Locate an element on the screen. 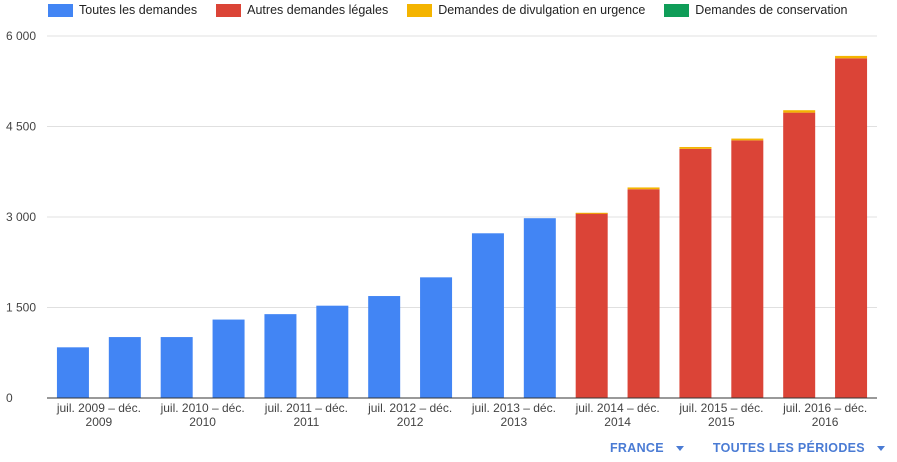 Image resolution: width=897 pixels, height=462 pixels. y-tick-label: 4 500 is located at coordinates (21, 127).